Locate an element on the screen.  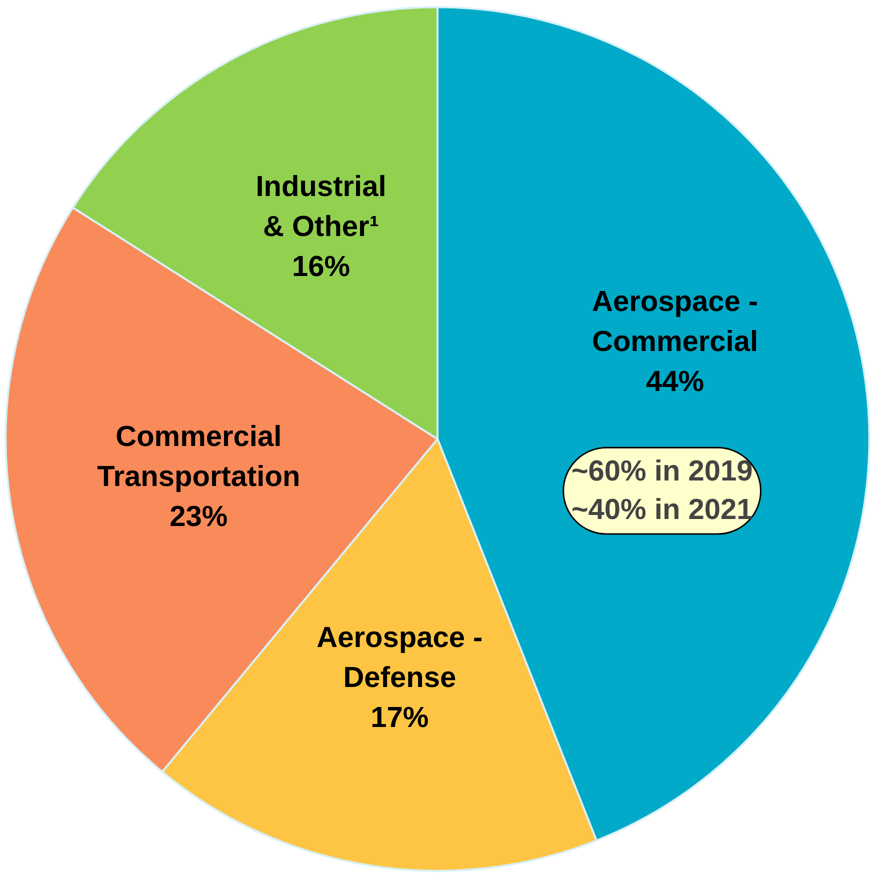
slice-label: Industrial & Other¹ is located at coordinates (321, 206).